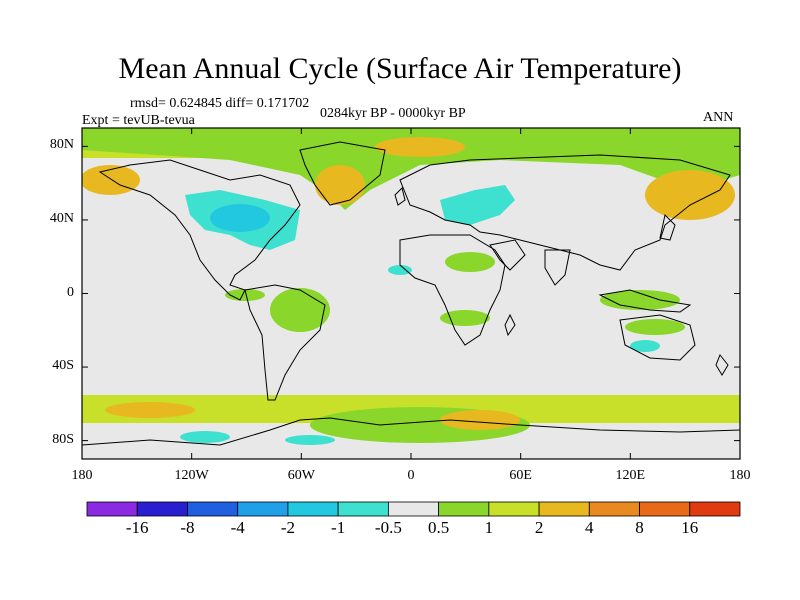 The height and width of the screenshot is (600, 800). What do you see at coordinates (507, 255) in the screenshot?
I see `arabia-coast` at bounding box center [507, 255].